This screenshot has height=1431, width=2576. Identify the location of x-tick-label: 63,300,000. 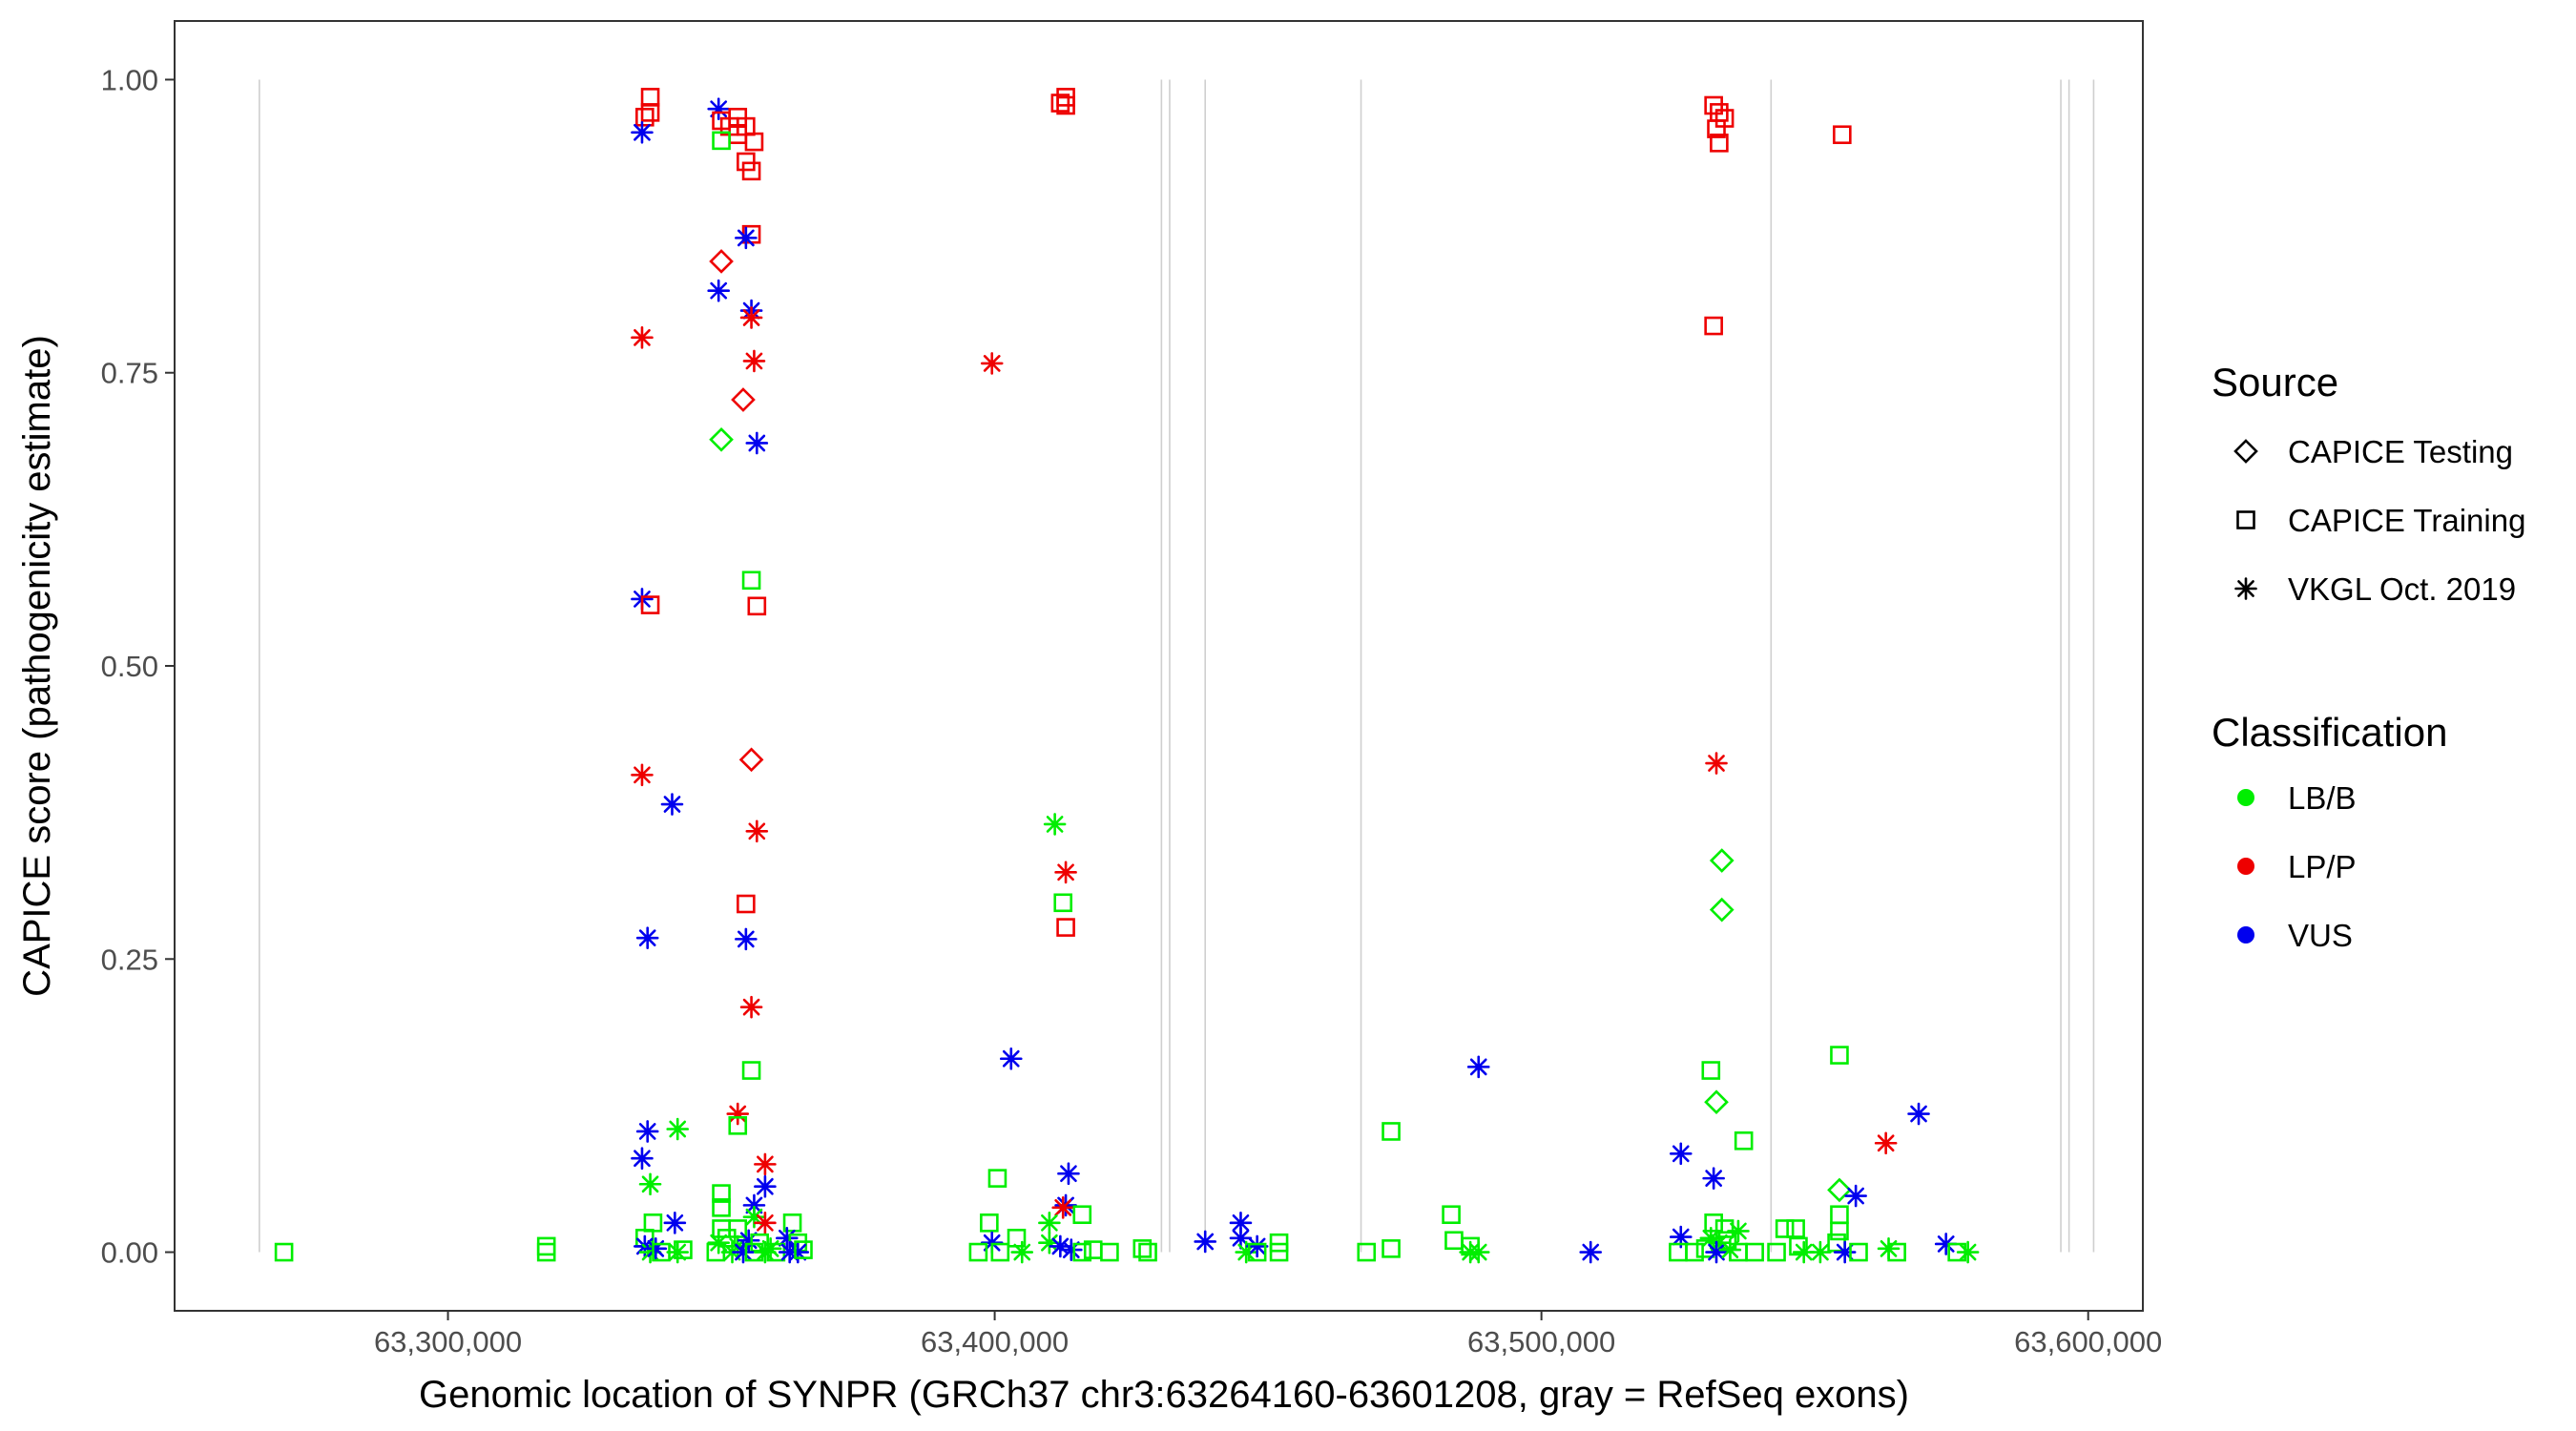
(448, 1341).